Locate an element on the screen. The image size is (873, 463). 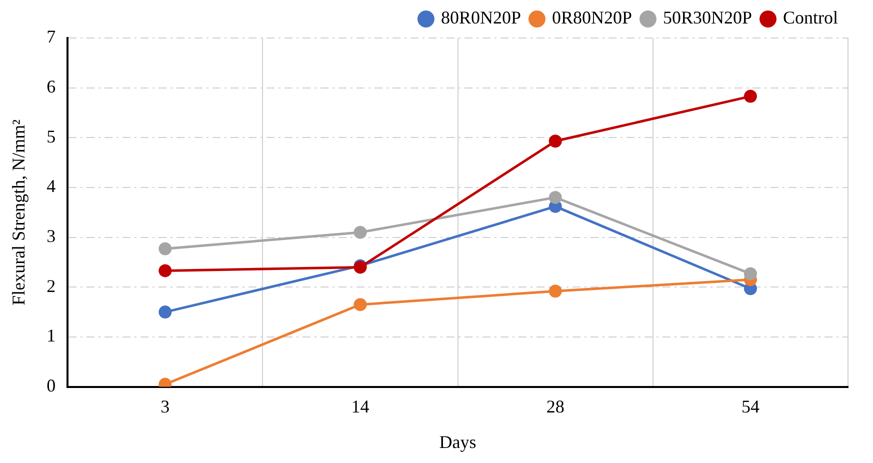
legend-label: 50R30N20P is located at coordinates (707, 18).